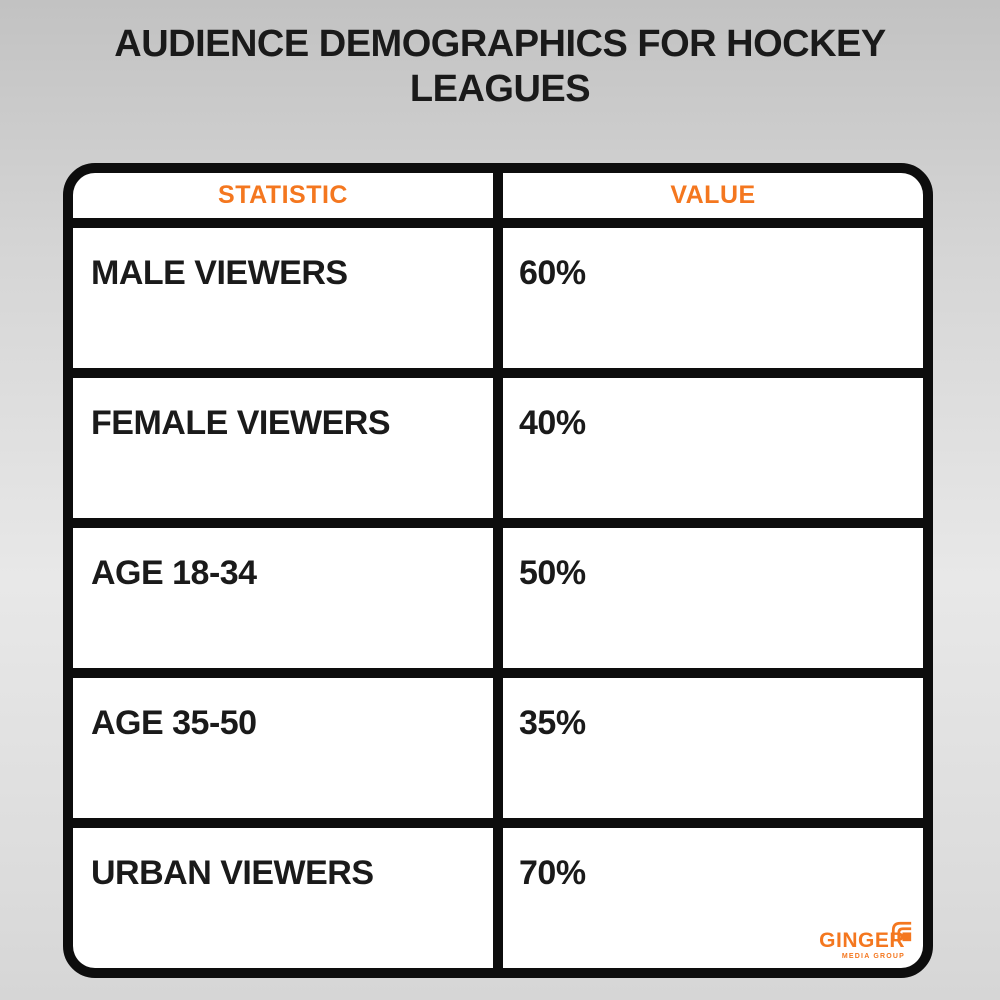 This screenshot has width=1000, height=1000. Describe the element at coordinates (713, 898) in the screenshot. I see `table-row-value: 70% GINGER MEDIA GROUP` at that location.